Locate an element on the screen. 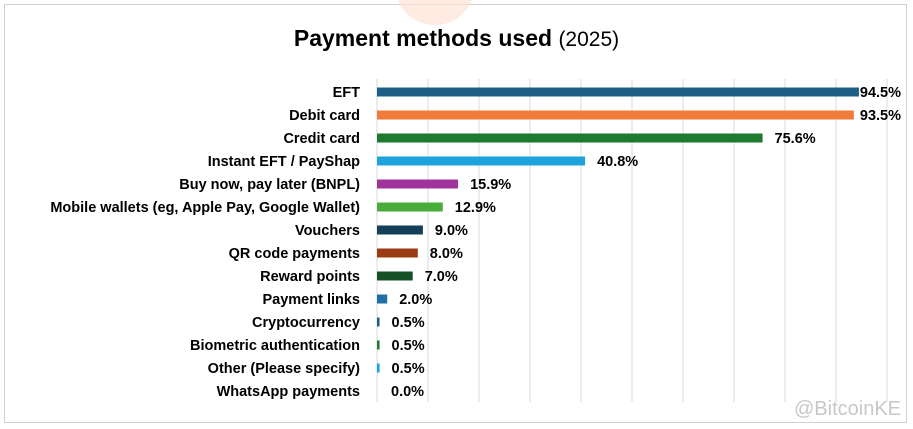 The height and width of the screenshot is (429, 913). value-label: 7.0% is located at coordinates (441, 277).